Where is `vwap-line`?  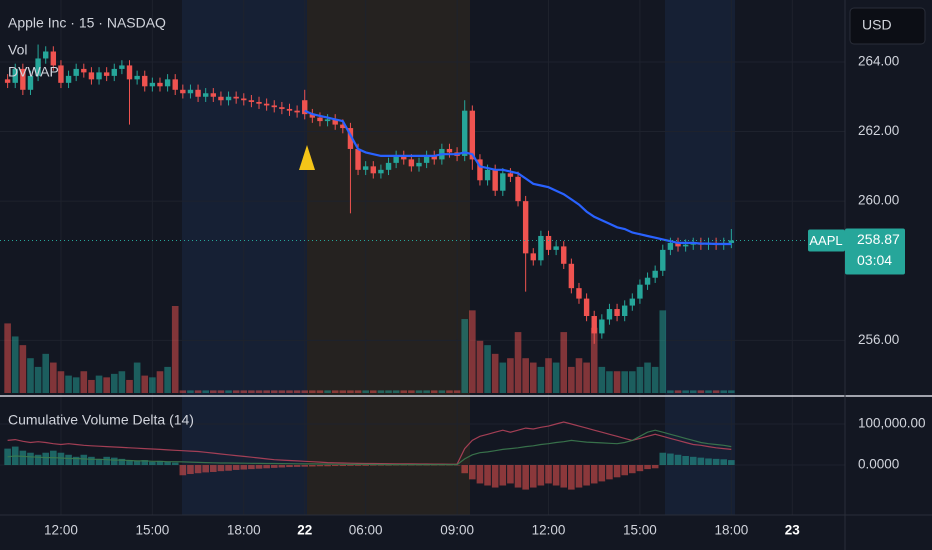 vwap-line is located at coordinates (518, 177).